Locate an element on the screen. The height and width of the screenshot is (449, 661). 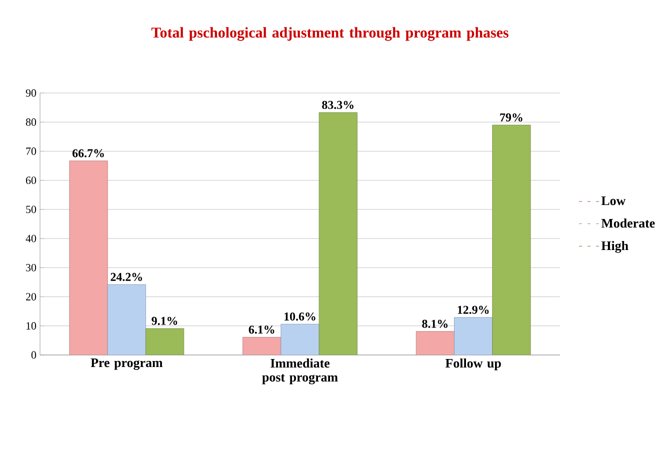
data-label: 83.3% is located at coordinates (338, 104).